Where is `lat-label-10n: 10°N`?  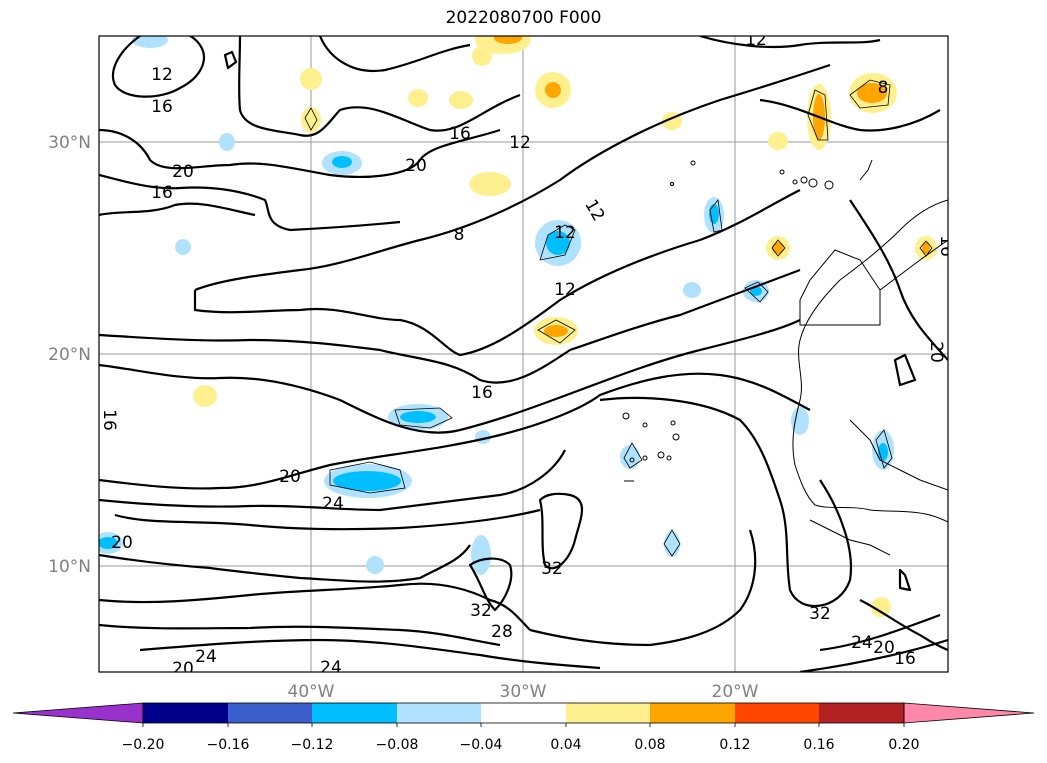
lat-label-10n: 10°N is located at coordinates (69, 567).